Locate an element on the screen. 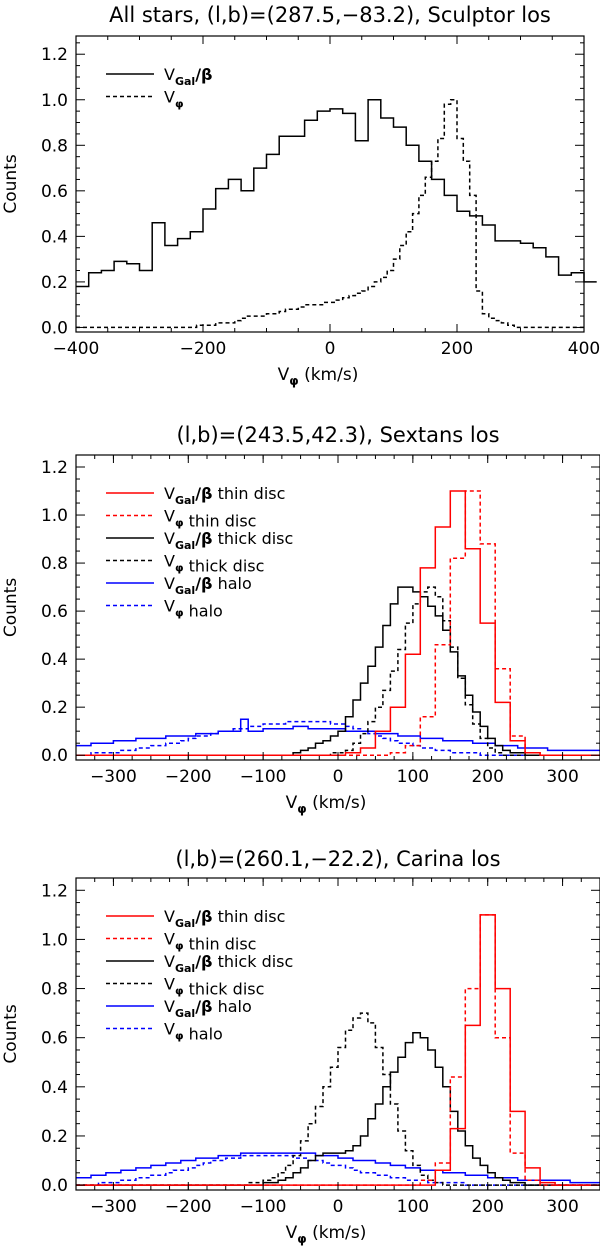 The height and width of the screenshot is (1256, 600). series-2-line is located at coordinates (338, 738).